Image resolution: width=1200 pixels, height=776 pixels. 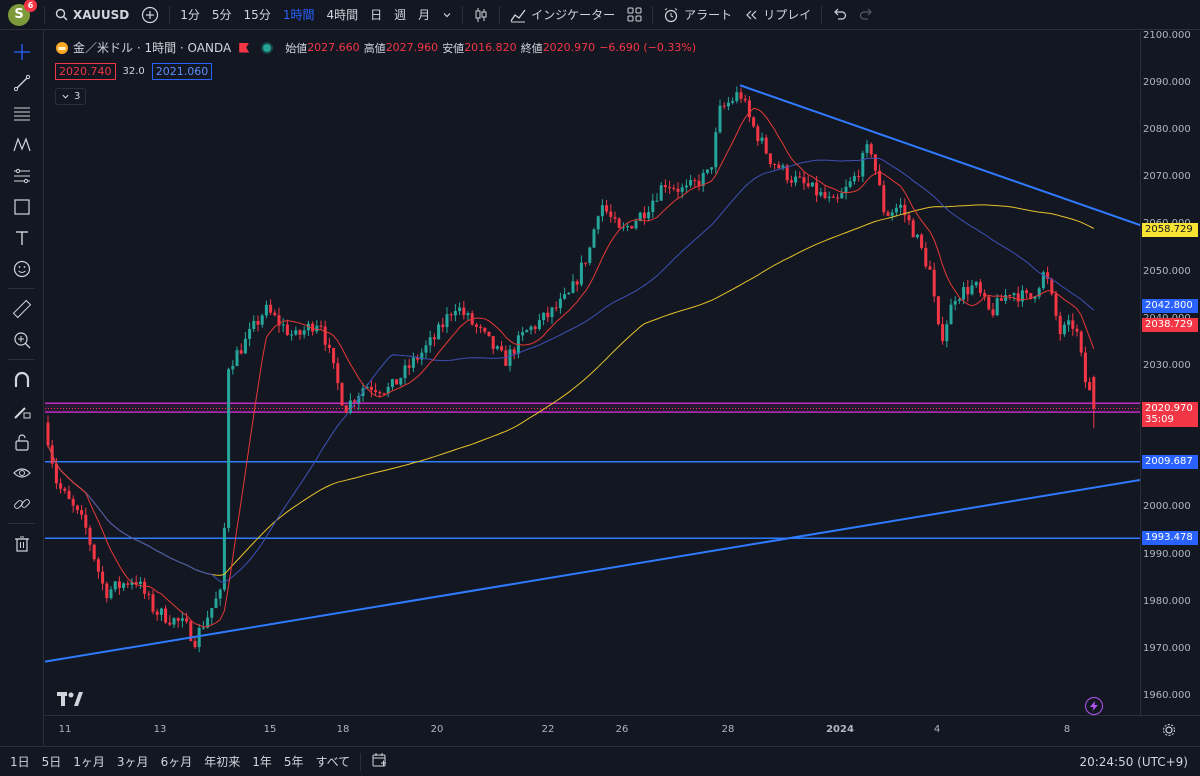 I want to click on text-tool, so click(x=22, y=237).